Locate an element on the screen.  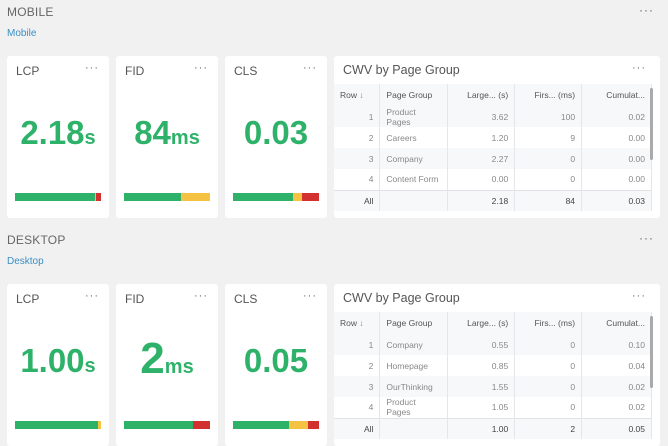
kpi-card-cls: CLS ··· 0.03 is located at coordinates (276, 137).